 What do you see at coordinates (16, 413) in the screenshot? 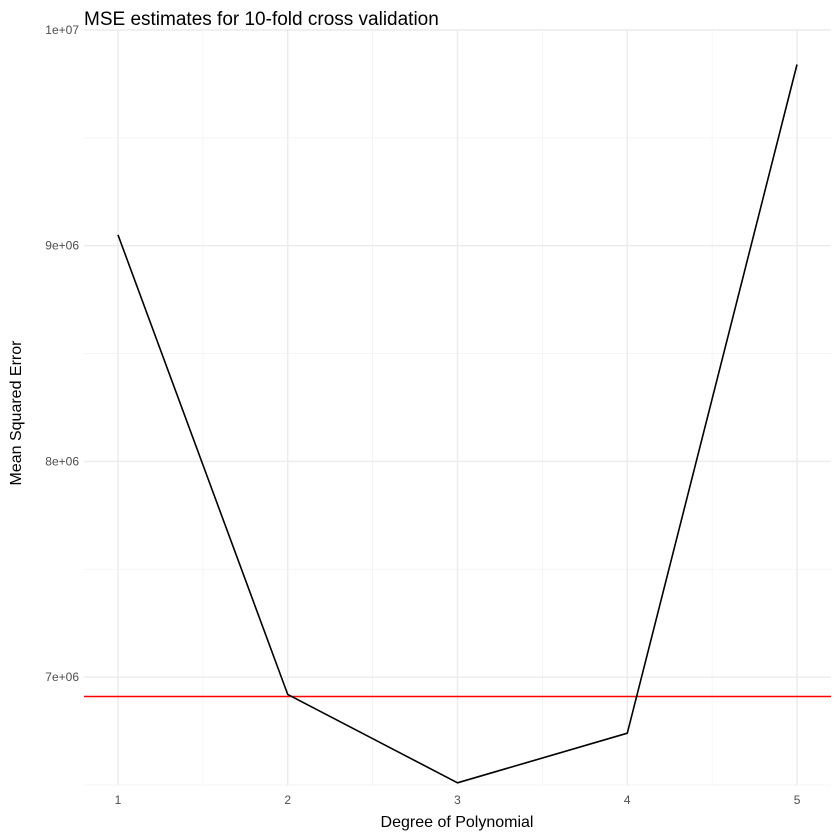
I see `y-axis-title: Mean Squared Error` at bounding box center [16, 413].